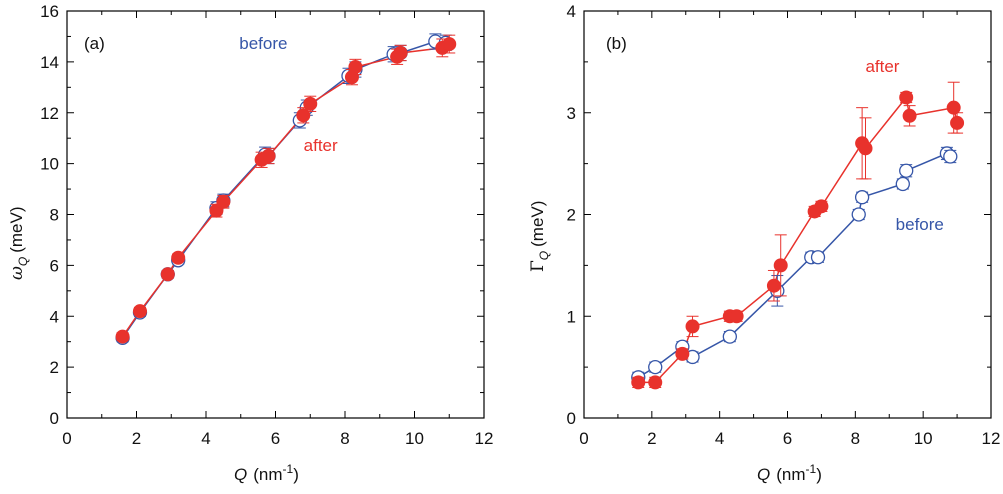 The image size is (1003, 494). What do you see at coordinates (719, 438) in the screenshot?
I see `panel-b-xtick-label: 4` at bounding box center [719, 438].